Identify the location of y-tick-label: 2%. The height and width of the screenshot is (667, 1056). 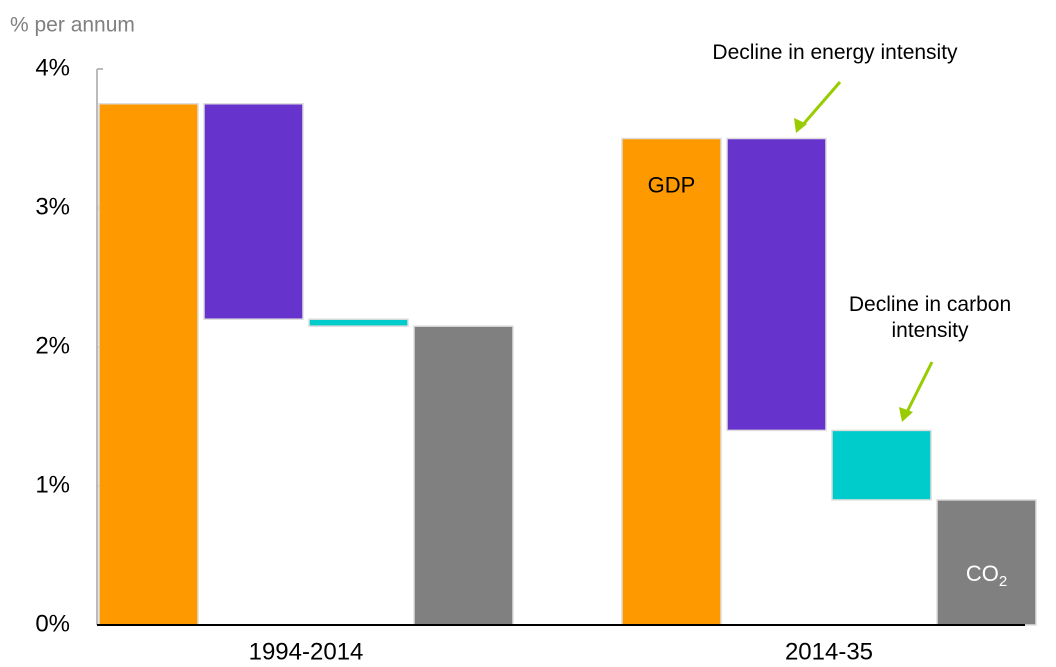
(52, 345).